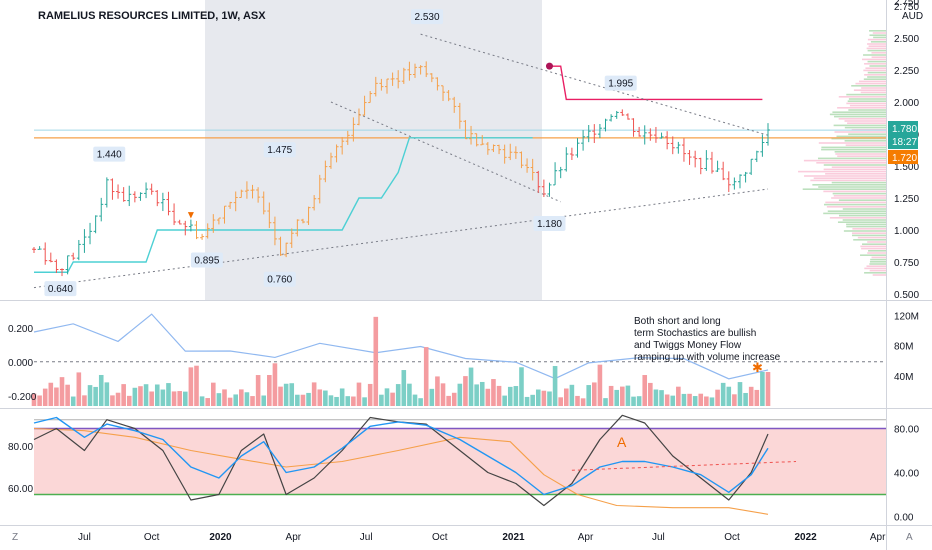 The width and height of the screenshot is (932, 550). I want to click on stoch-long-line, so click(401, 471).